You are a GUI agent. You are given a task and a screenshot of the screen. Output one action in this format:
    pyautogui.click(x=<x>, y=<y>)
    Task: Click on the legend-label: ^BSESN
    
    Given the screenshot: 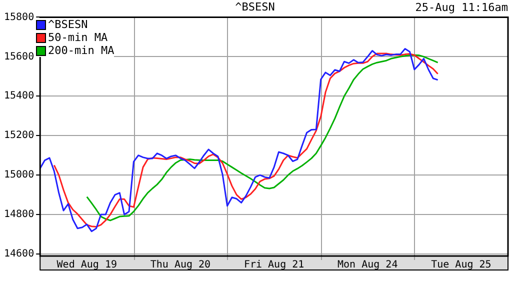 What is the action you would take?
    pyautogui.click(x=68, y=24)
    